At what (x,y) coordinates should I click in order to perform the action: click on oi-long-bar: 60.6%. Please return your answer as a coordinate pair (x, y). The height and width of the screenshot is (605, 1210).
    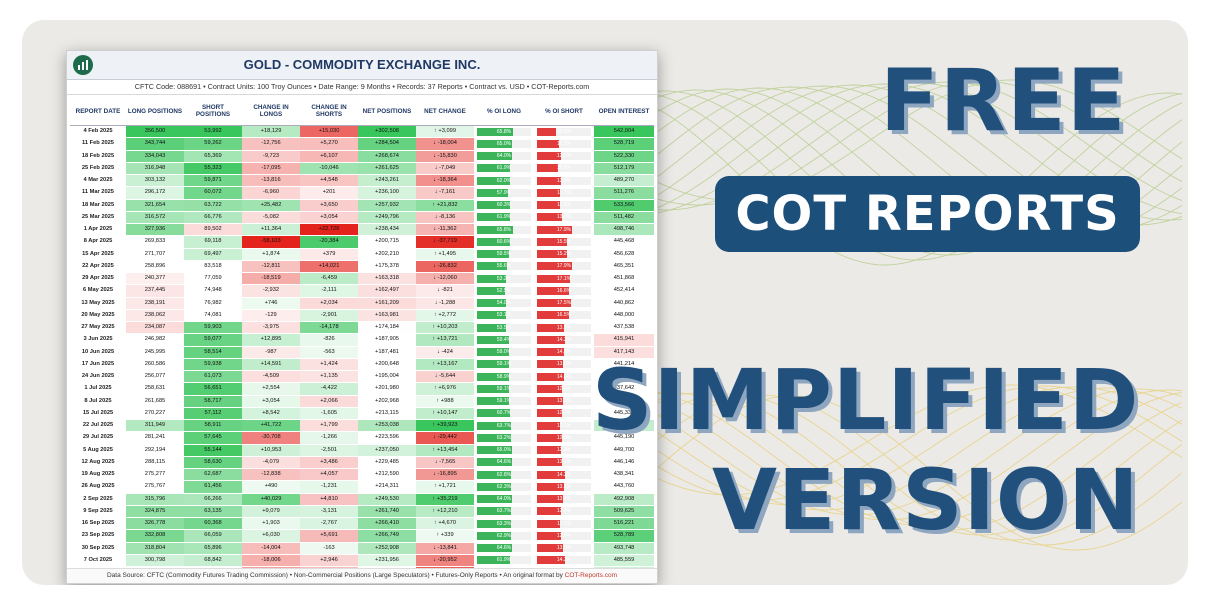
    Looking at the image, I should click on (504, 241).